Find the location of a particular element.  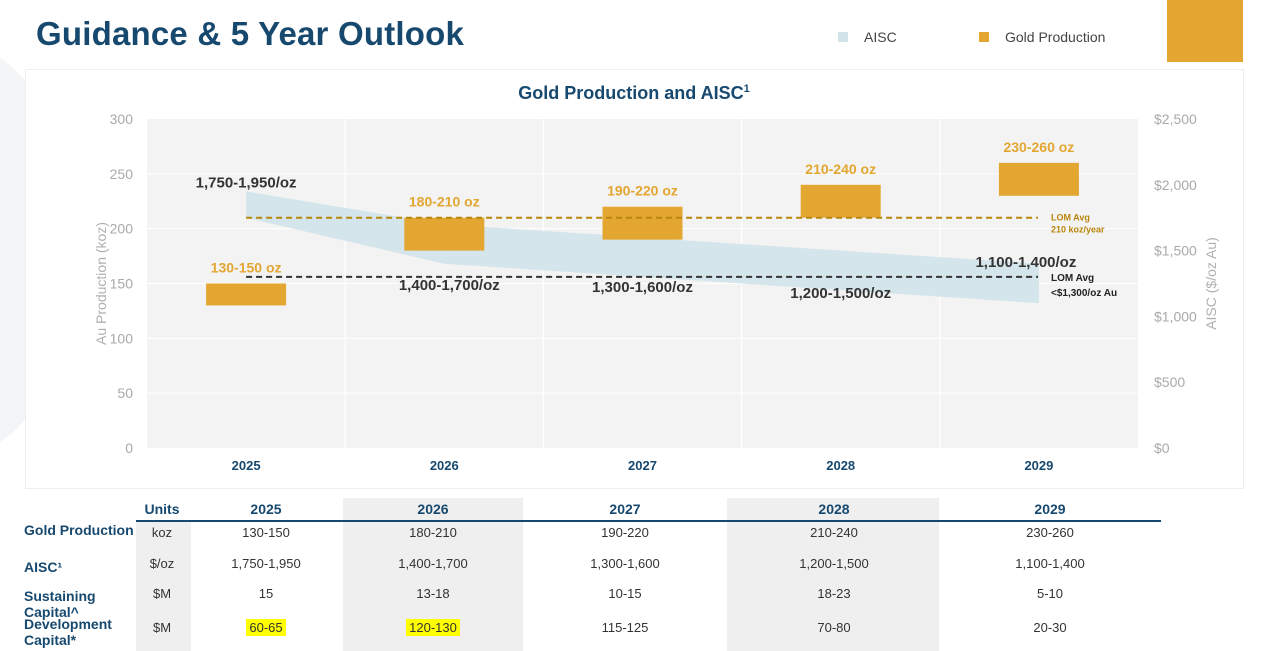

cell-value: 190-220 is located at coordinates (625, 532).